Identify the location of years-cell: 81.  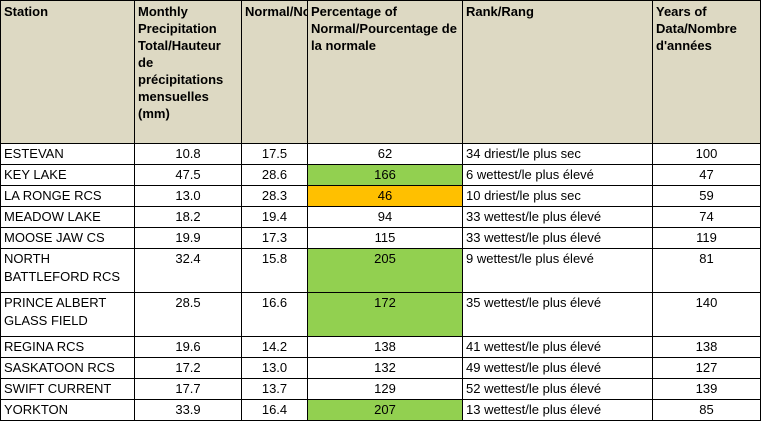
(706, 270).